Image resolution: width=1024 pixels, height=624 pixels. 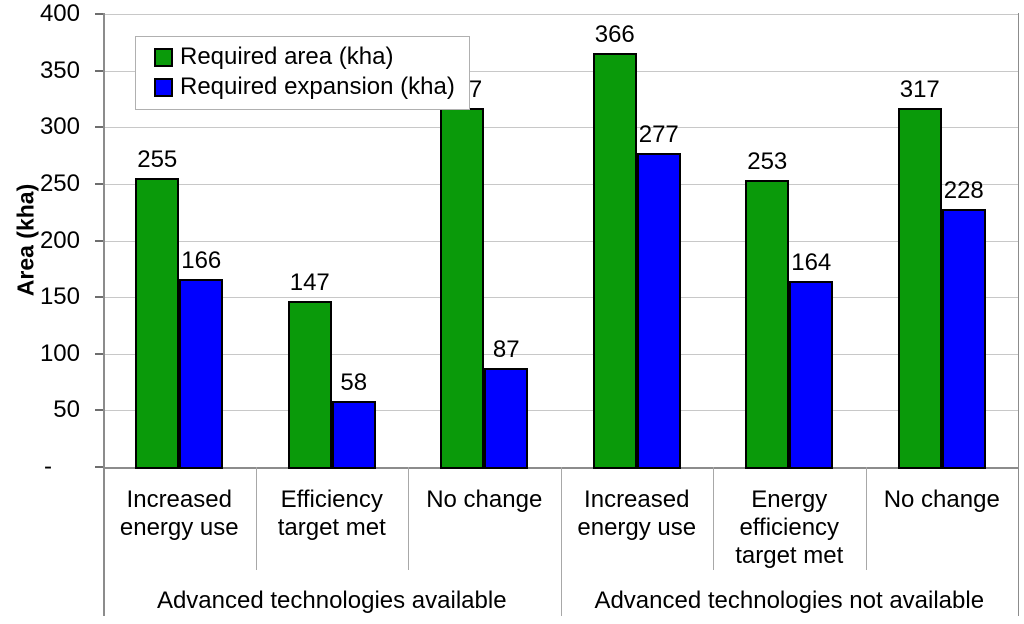 I want to click on bar-value-required-expansion-kha-5: 228, so click(x=963, y=190).